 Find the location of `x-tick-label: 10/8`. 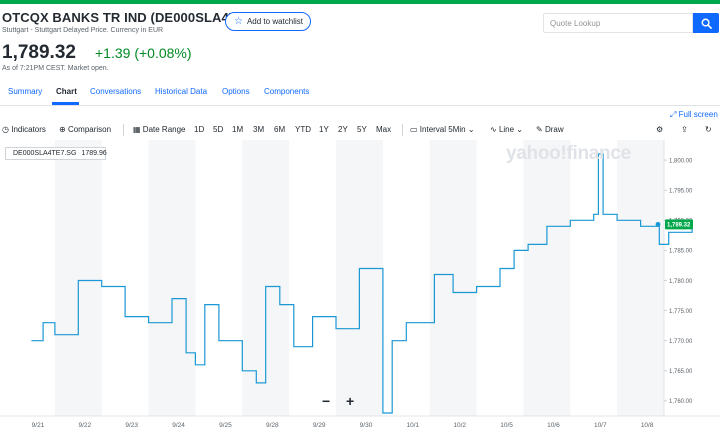

x-tick-label: 10/8 is located at coordinates (647, 425).